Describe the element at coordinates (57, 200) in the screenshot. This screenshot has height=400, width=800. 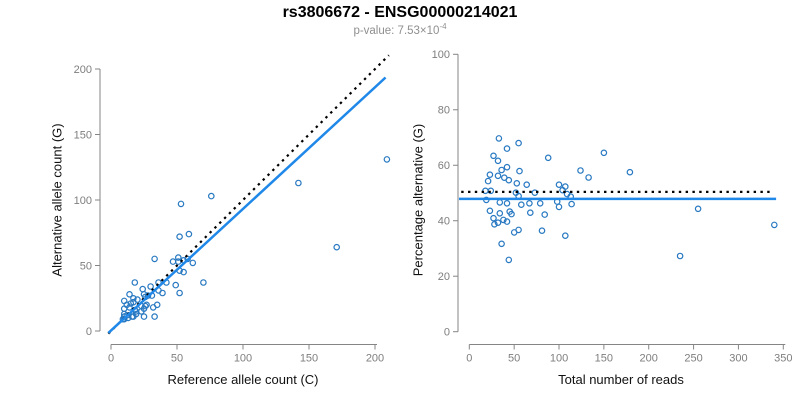
I see `y-axis-label-left: Alternative allele count (G)` at that location.